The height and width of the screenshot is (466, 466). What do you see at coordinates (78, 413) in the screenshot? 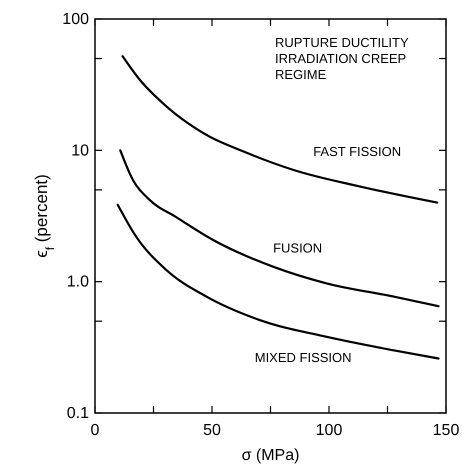
I see `y-tick-label: 0.1` at bounding box center [78, 413].